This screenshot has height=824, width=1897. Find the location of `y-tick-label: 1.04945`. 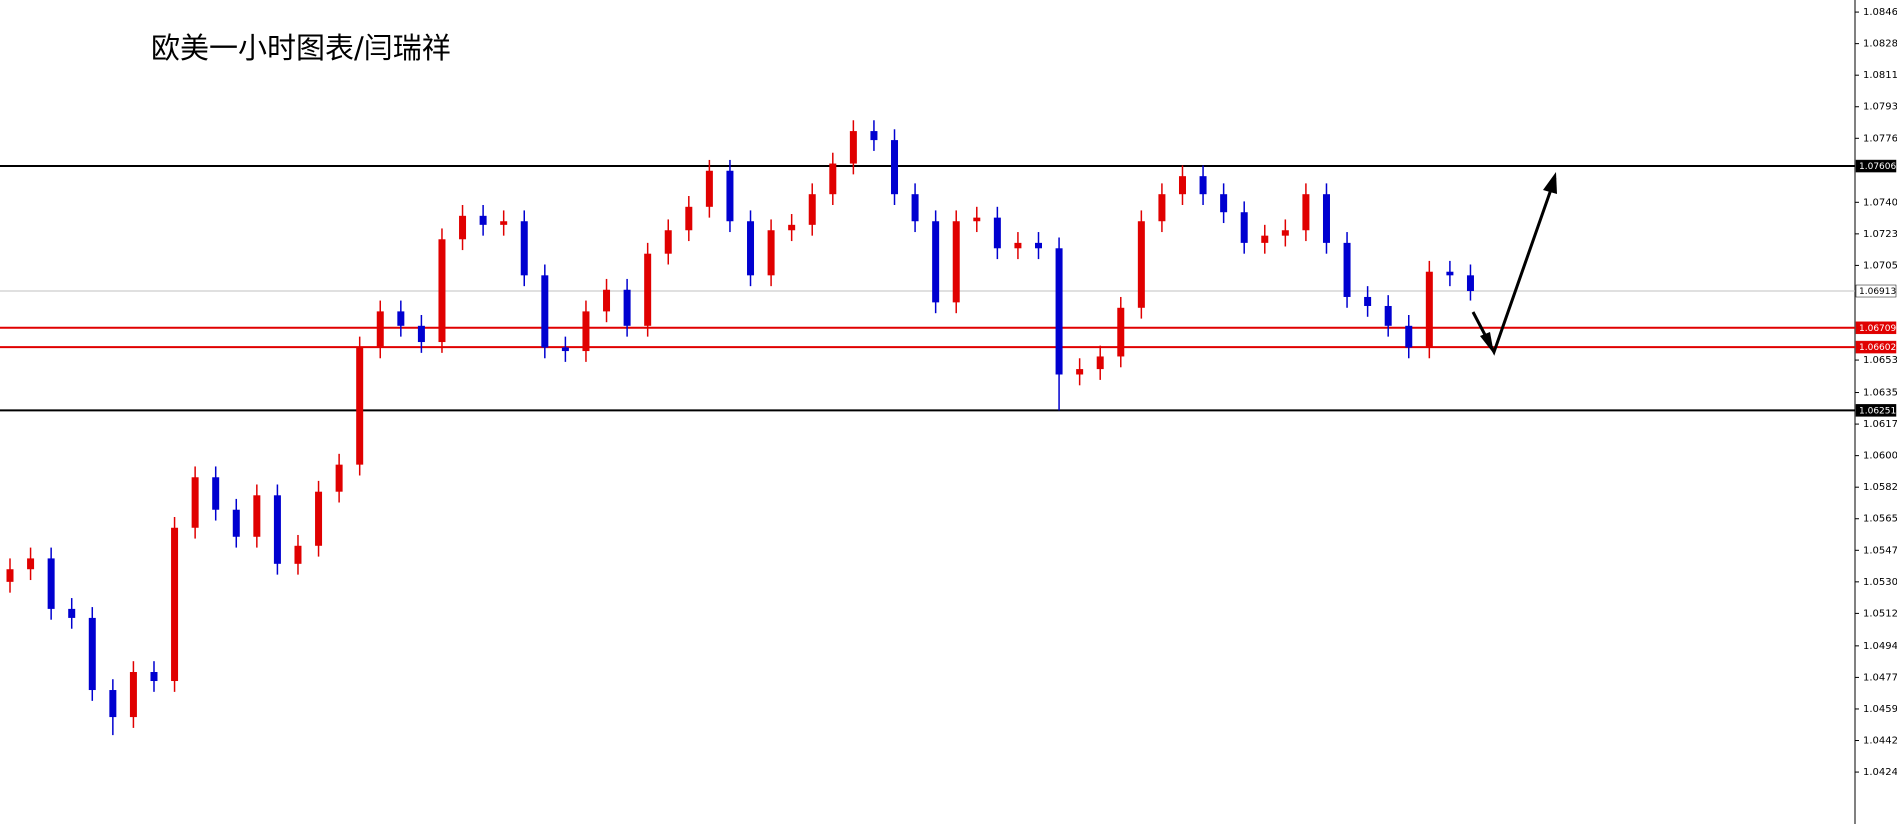

y-tick-label: 1.04945 is located at coordinates (1880, 646).